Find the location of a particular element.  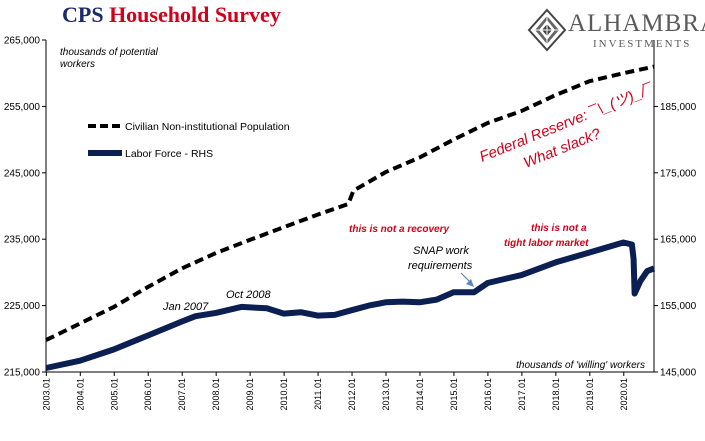

right-axis-label: thousands of 'willing' workers is located at coordinates (580, 365).